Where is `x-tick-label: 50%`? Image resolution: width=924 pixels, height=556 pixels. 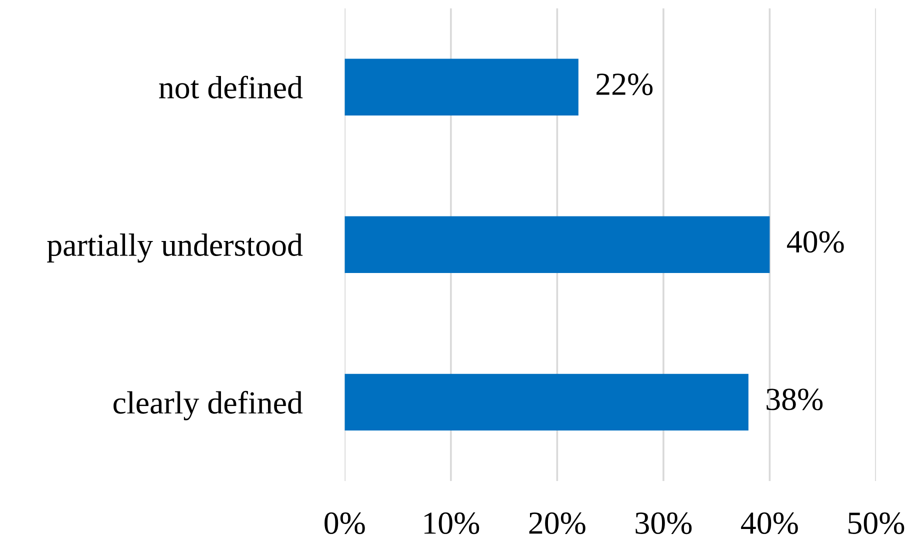 x-tick-label: 50% is located at coordinates (876, 523).